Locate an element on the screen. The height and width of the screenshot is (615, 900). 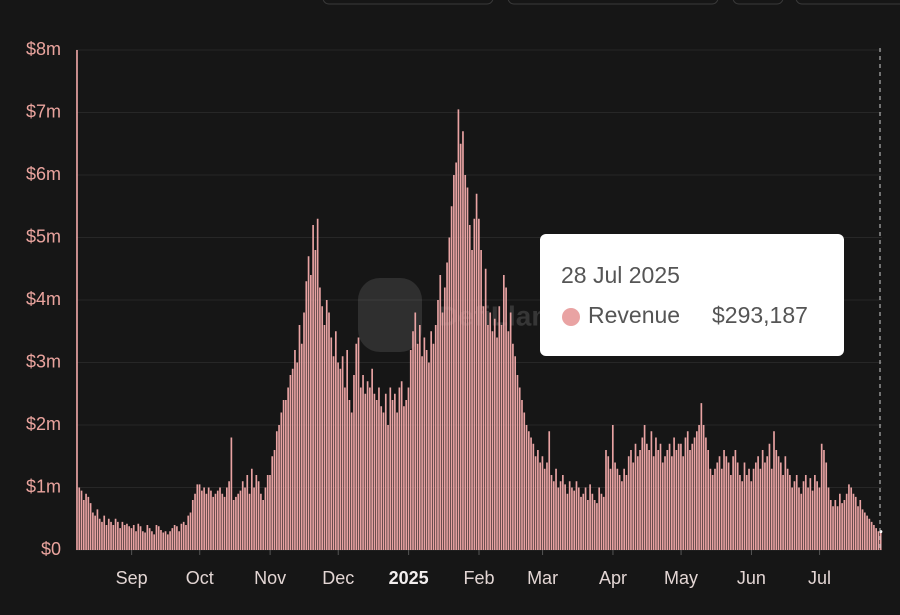
y-tick-label: $6m is located at coordinates (43, 174).